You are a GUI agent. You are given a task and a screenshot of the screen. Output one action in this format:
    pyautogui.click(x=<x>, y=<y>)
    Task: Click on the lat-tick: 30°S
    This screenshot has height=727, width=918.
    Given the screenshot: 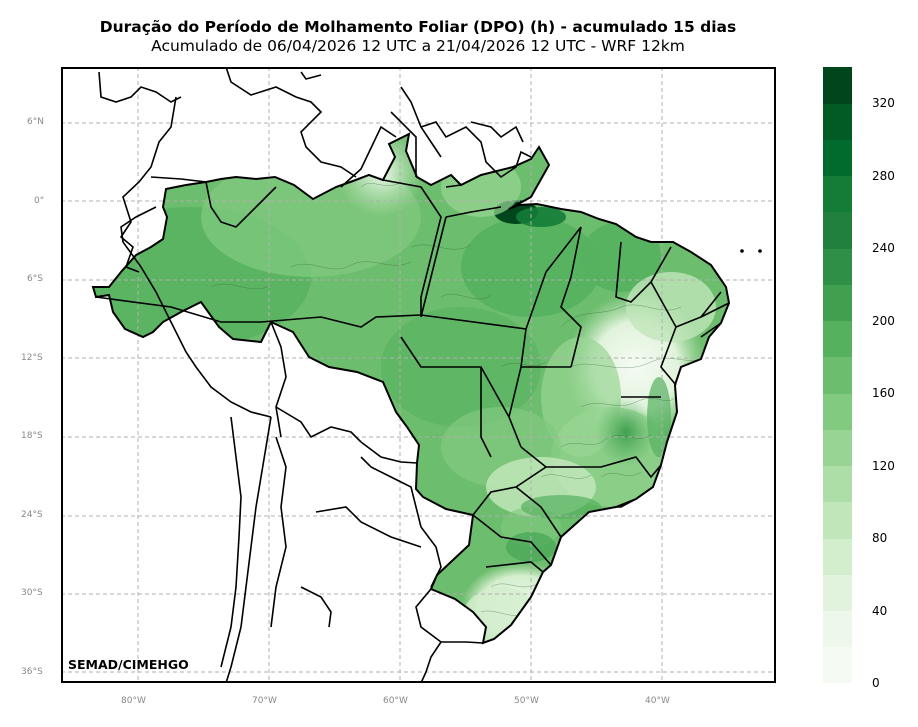 What is the action you would take?
    pyautogui.click(x=32, y=593)
    